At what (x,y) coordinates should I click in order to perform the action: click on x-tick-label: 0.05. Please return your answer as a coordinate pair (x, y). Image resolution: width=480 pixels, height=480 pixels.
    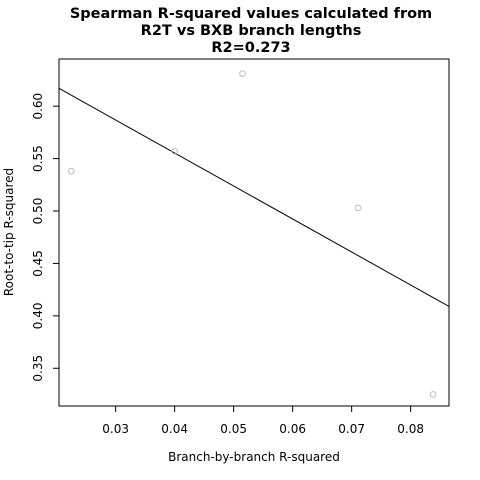
    Looking at the image, I should click on (233, 429).